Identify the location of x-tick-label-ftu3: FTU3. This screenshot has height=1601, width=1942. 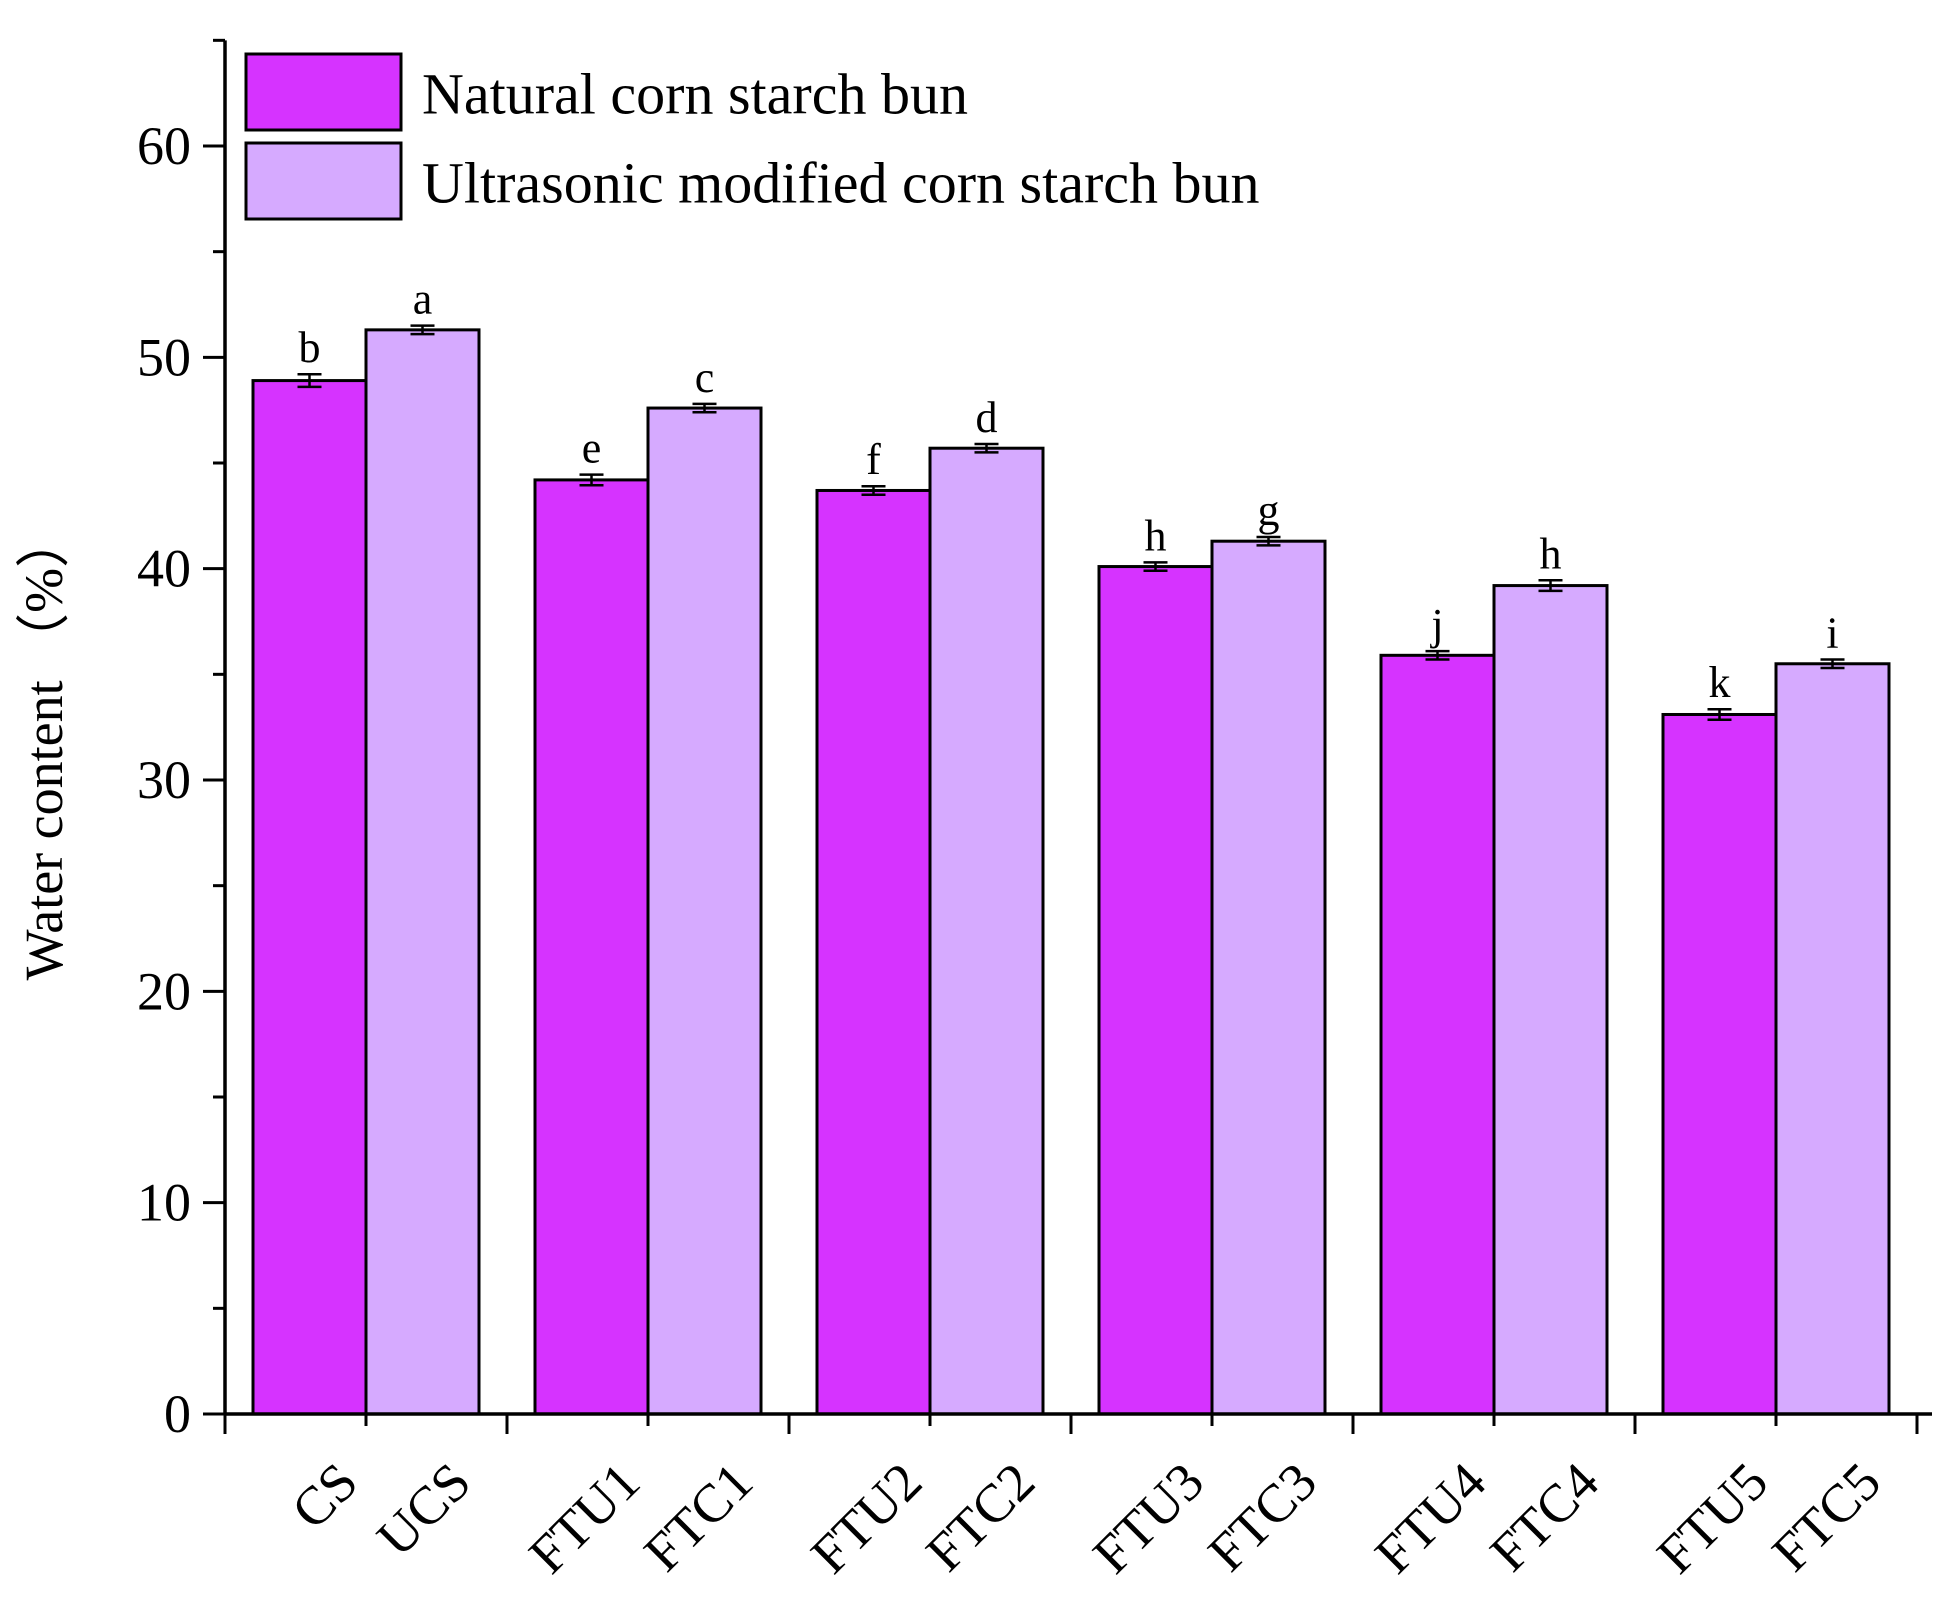
(1148, 1518).